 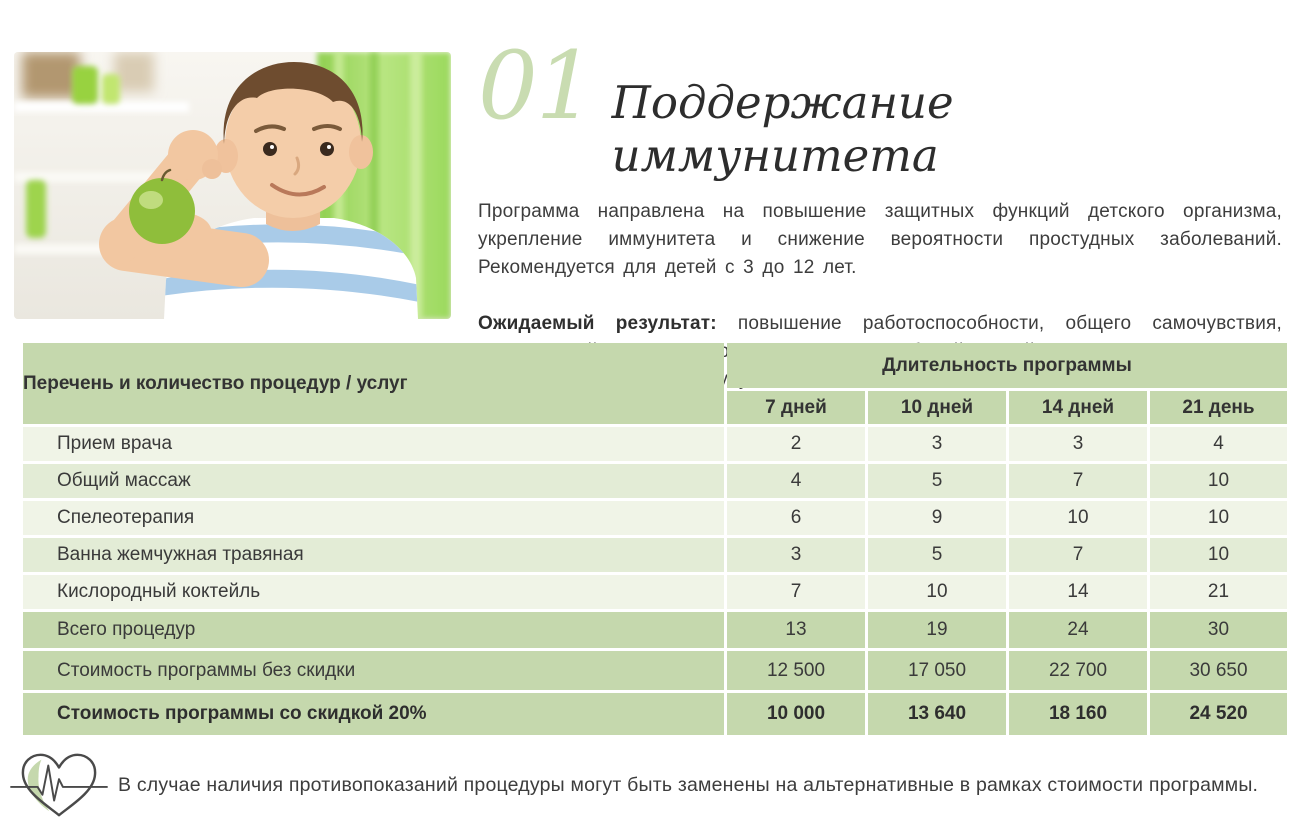 I want to click on row-value: 19, so click(x=937, y=630).